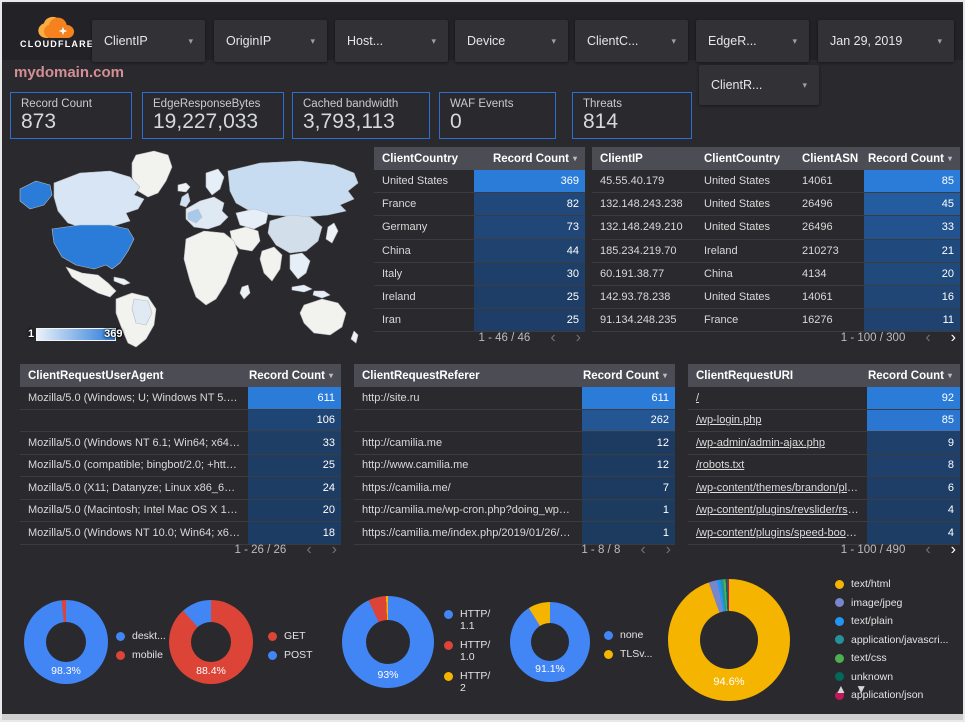  I want to click on column-header: ClientRequestUserAgent, so click(134, 376).